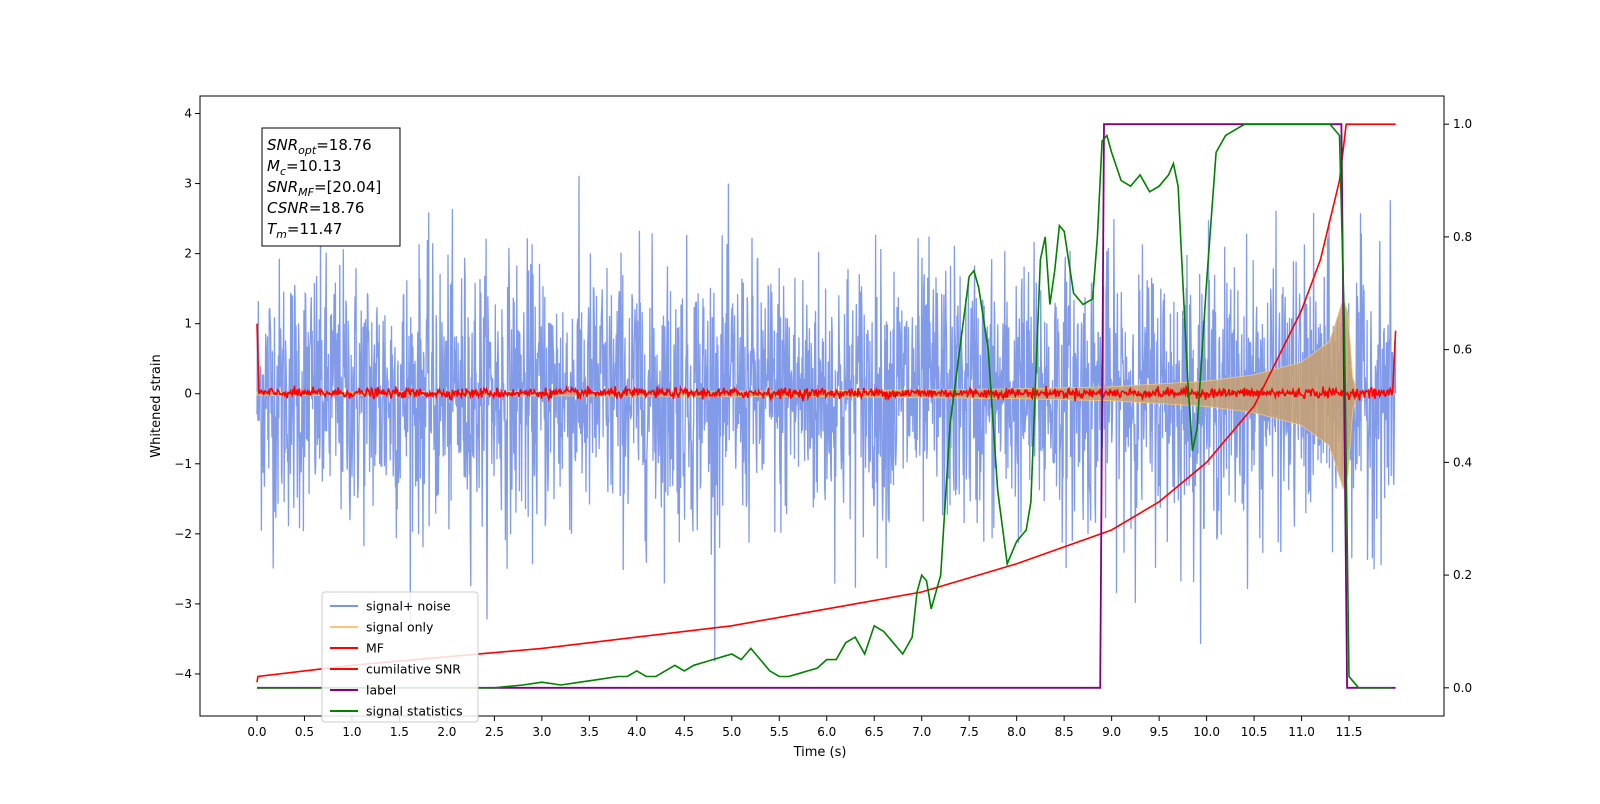 The image size is (1600, 804). What do you see at coordinates (273, 166) in the screenshot?
I see `annotation-symbol: M` at bounding box center [273, 166].